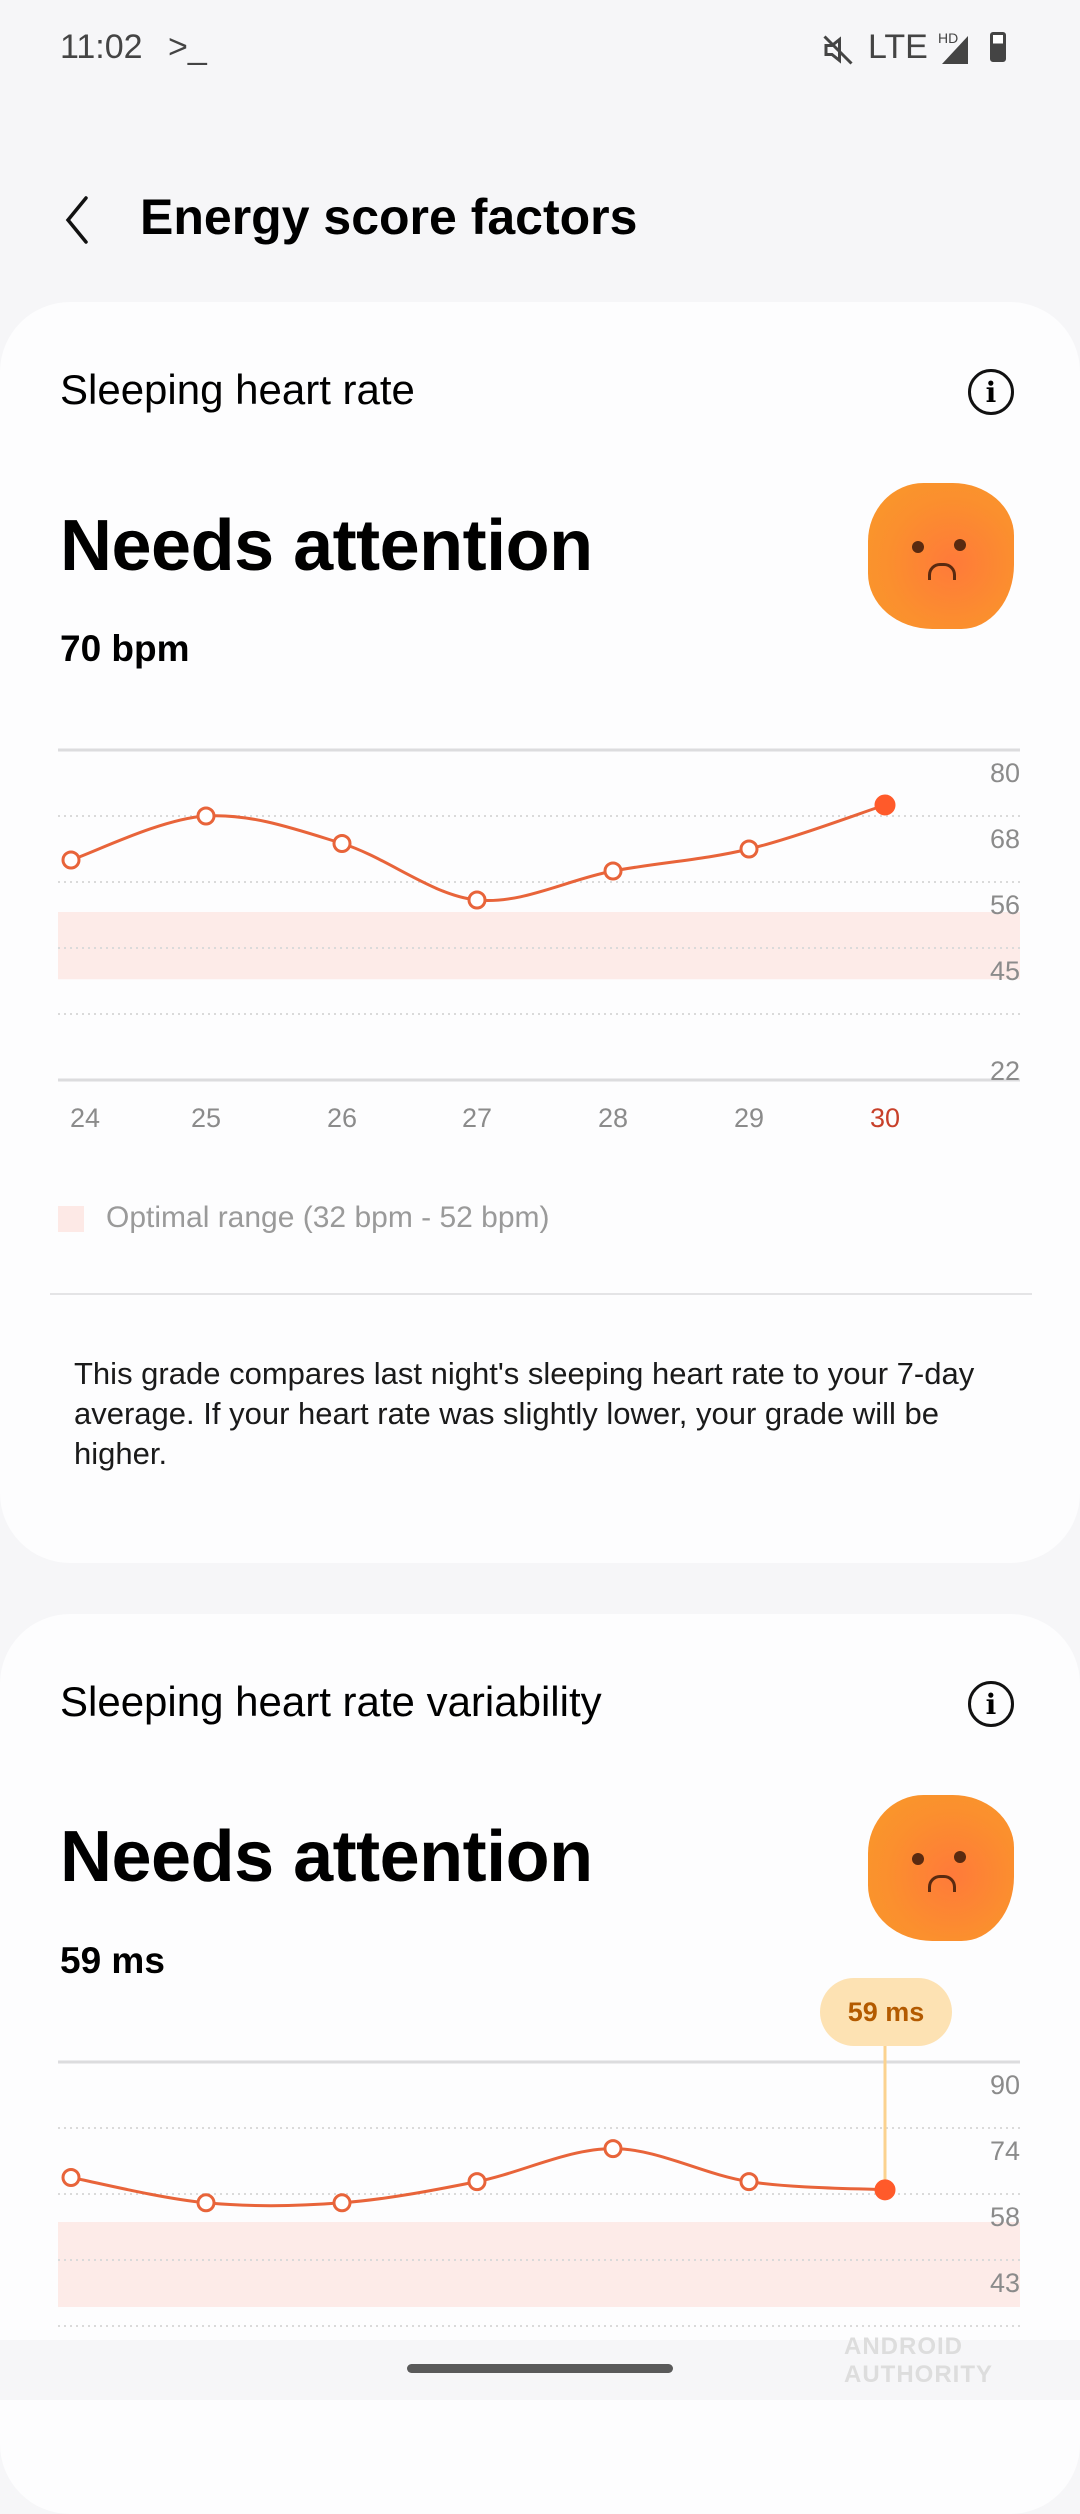 This screenshot has width=1080, height=2514. Describe the element at coordinates (478, 853) in the screenshot. I see `series-line` at that location.